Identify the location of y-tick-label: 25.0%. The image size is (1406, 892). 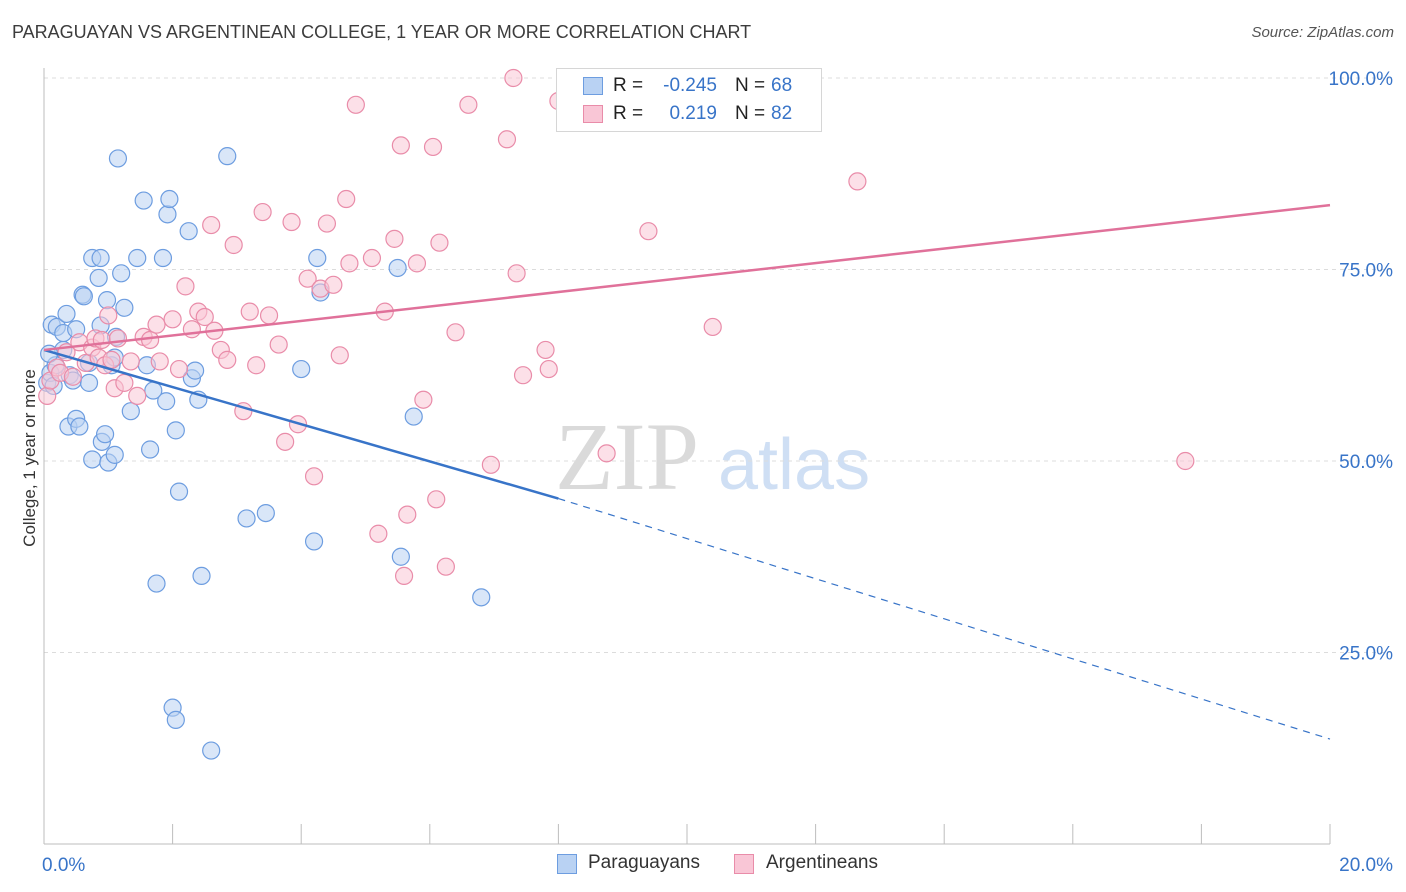
(1366, 654).